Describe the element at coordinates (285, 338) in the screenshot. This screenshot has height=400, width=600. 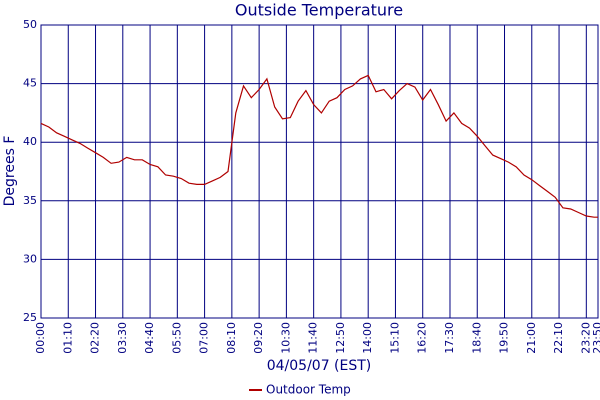
I see `x-tick-label: 10:30` at that location.